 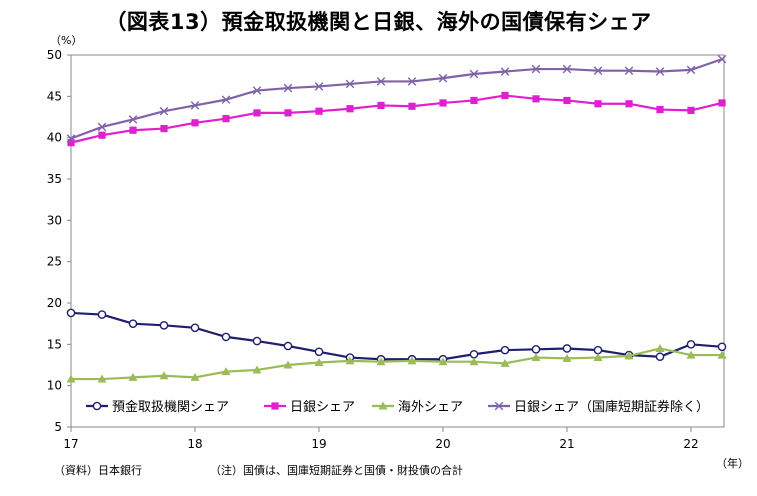 I want to click on x-axis-unit: （年）, so click(x=732, y=463).